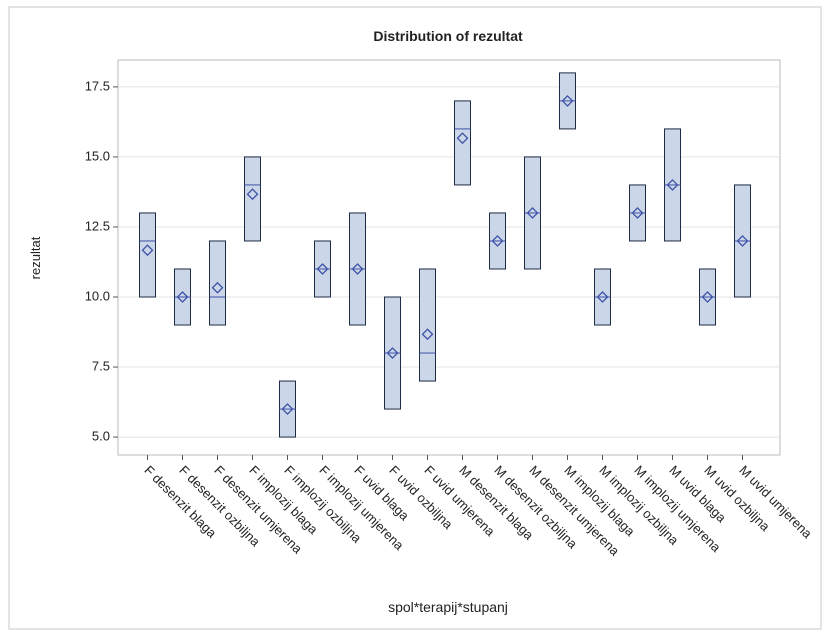  I want to click on y-axis-label: rezultat, so click(35, 257).